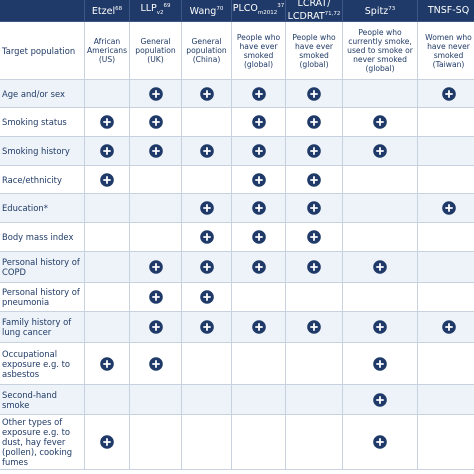 The width and height of the screenshot is (474, 474). What do you see at coordinates (38, 237) in the screenshot?
I see `text: Body mass index` at bounding box center [38, 237].